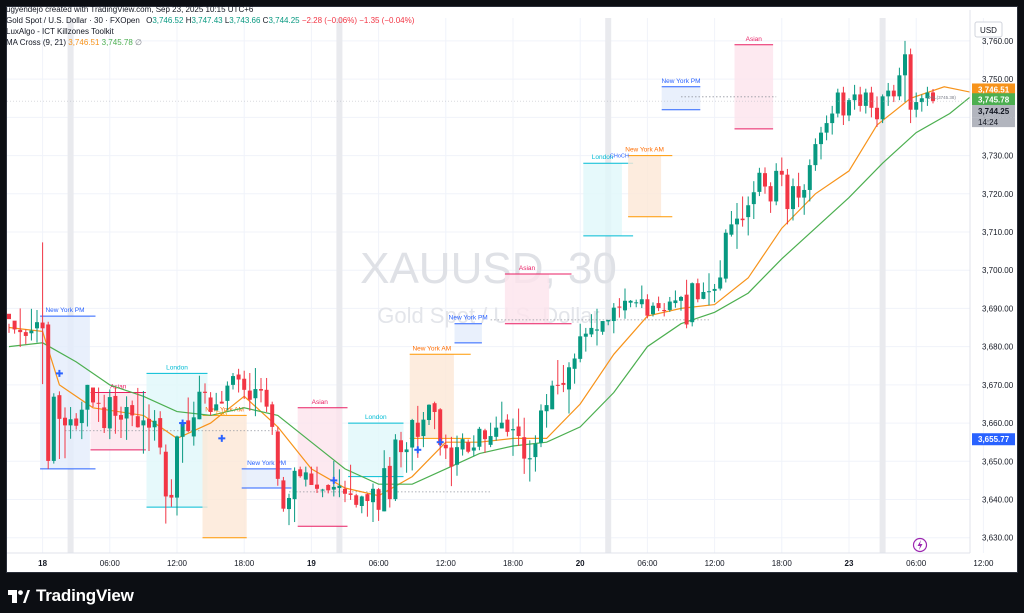  What do you see at coordinates (387, 20) in the screenshot?
I see `ohlc-spread: −1.35 (−0.04%)` at bounding box center [387, 20].